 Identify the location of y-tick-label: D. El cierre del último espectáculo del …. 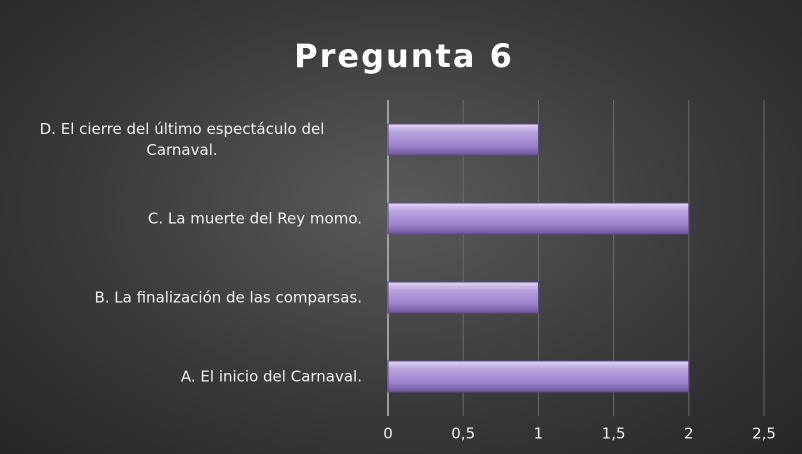
(182, 139).